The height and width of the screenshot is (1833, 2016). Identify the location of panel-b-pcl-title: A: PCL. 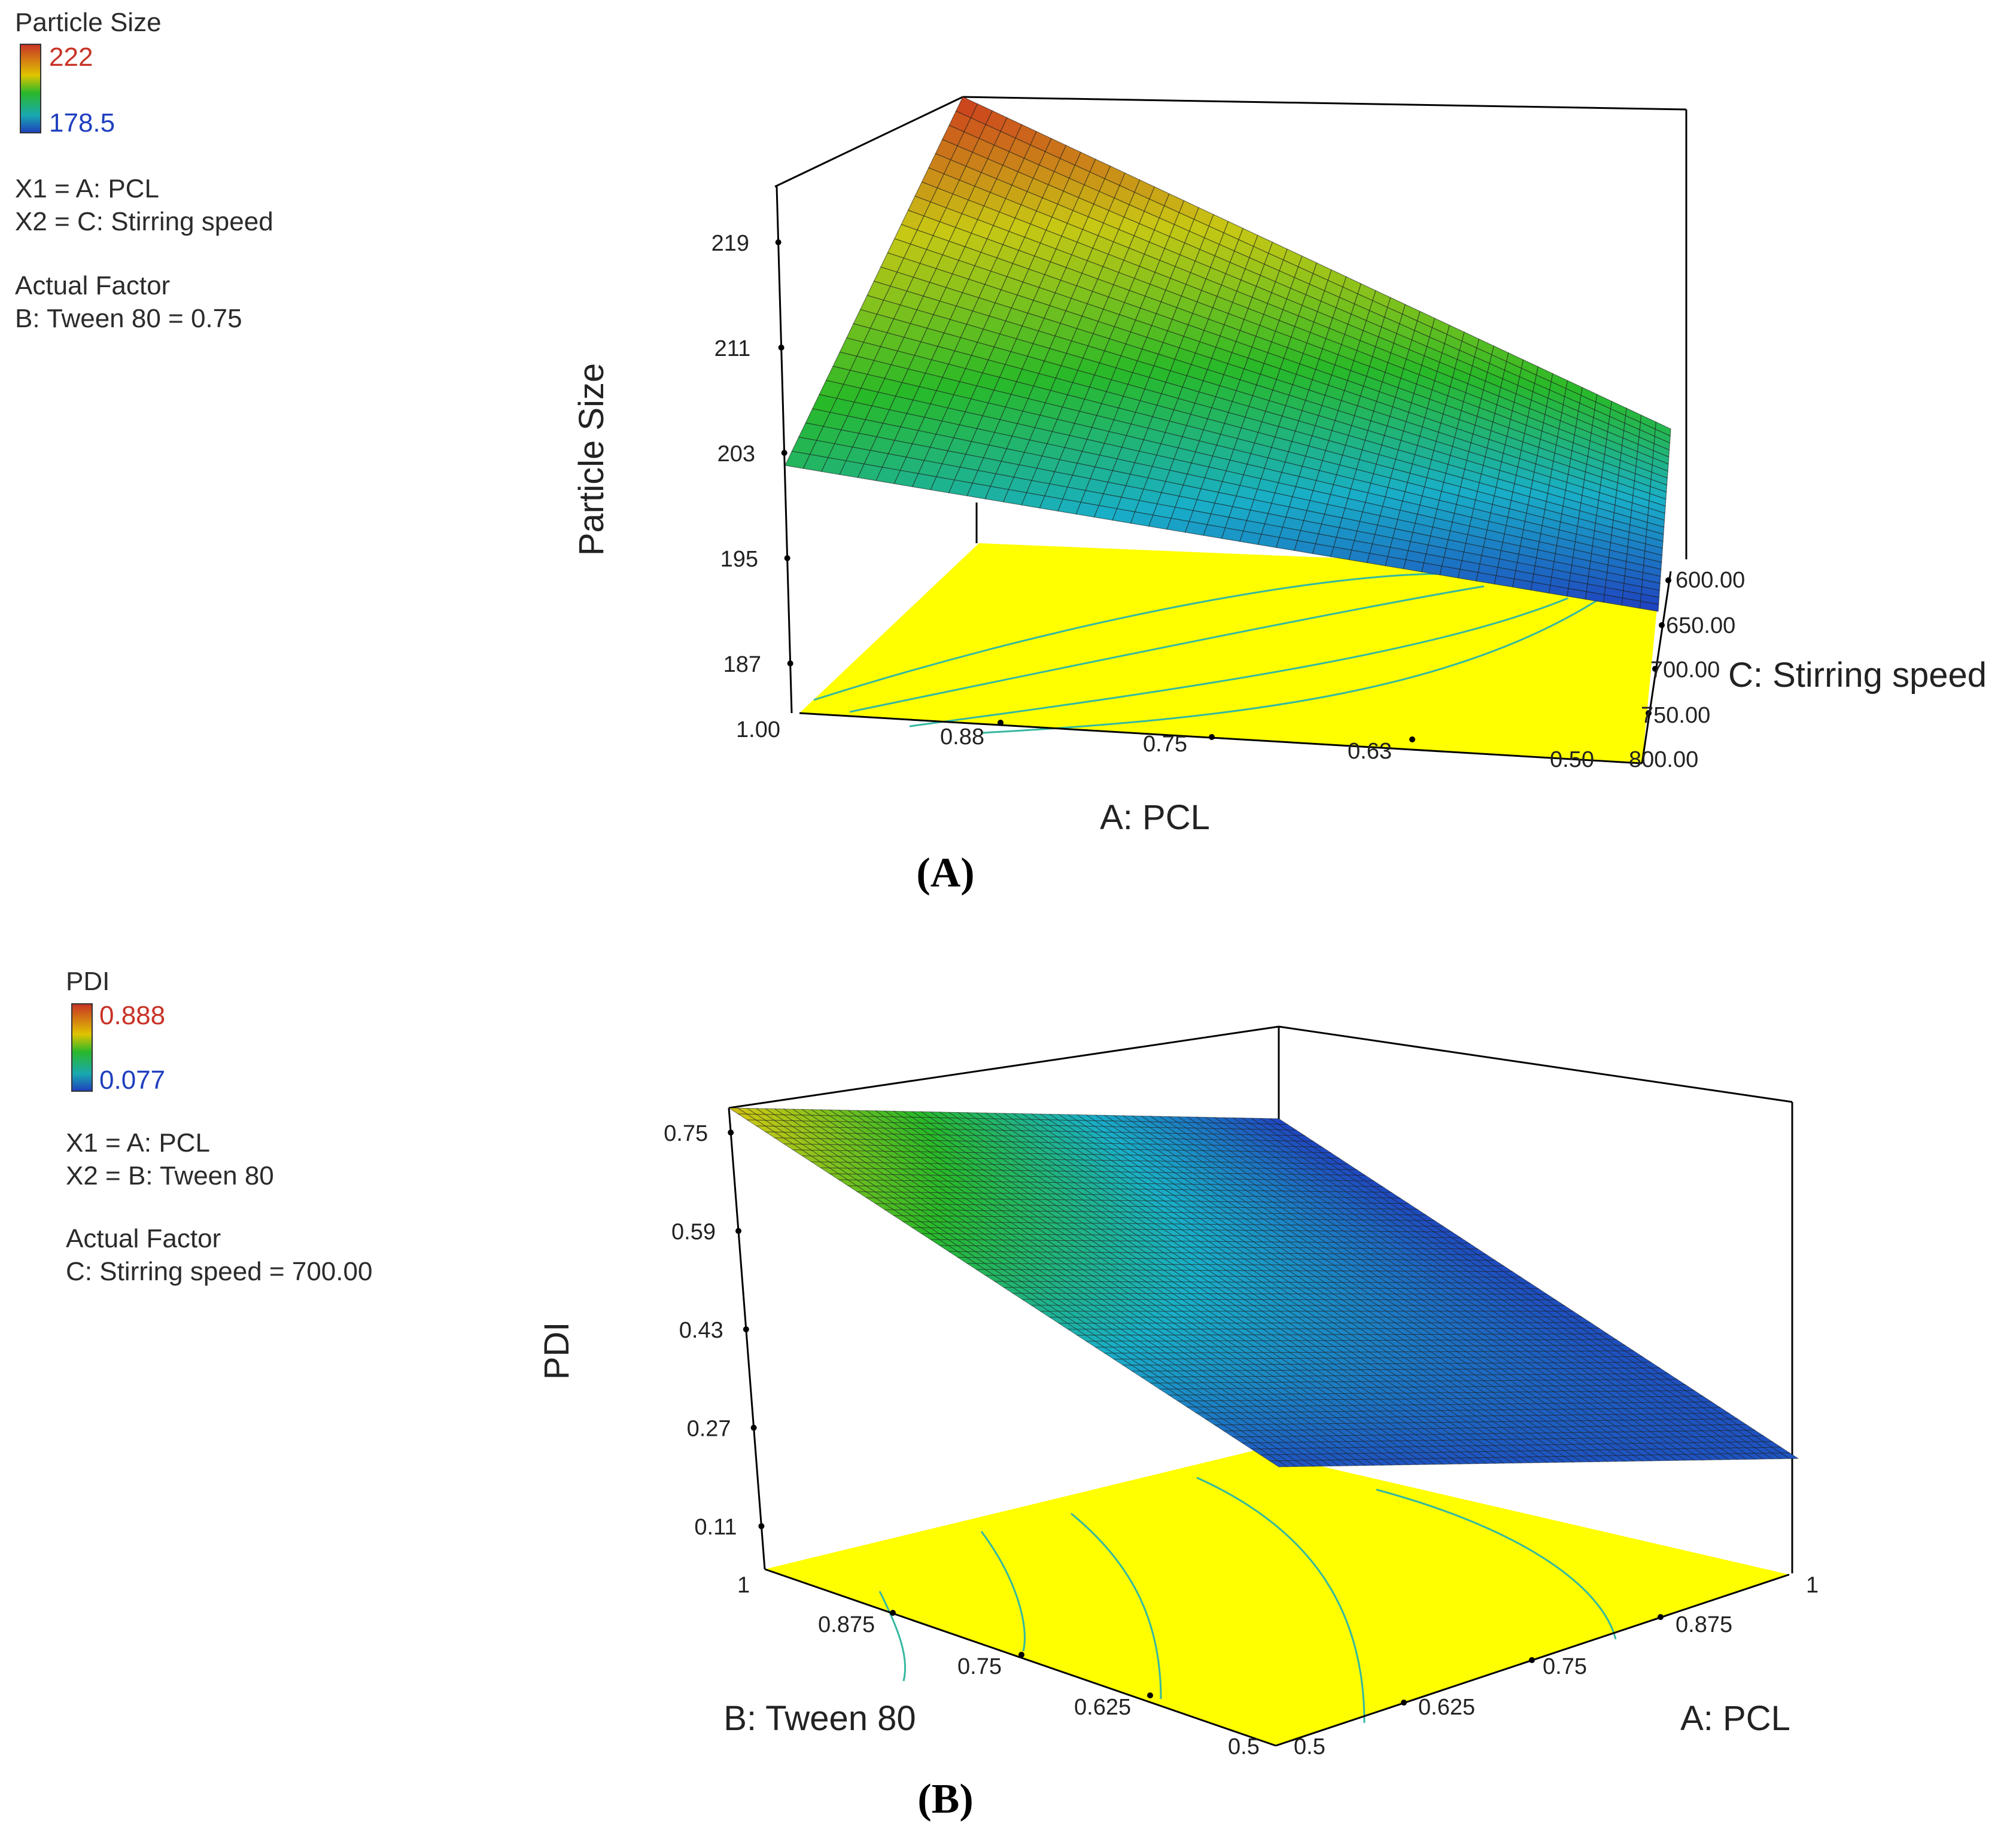
(1735, 1718).